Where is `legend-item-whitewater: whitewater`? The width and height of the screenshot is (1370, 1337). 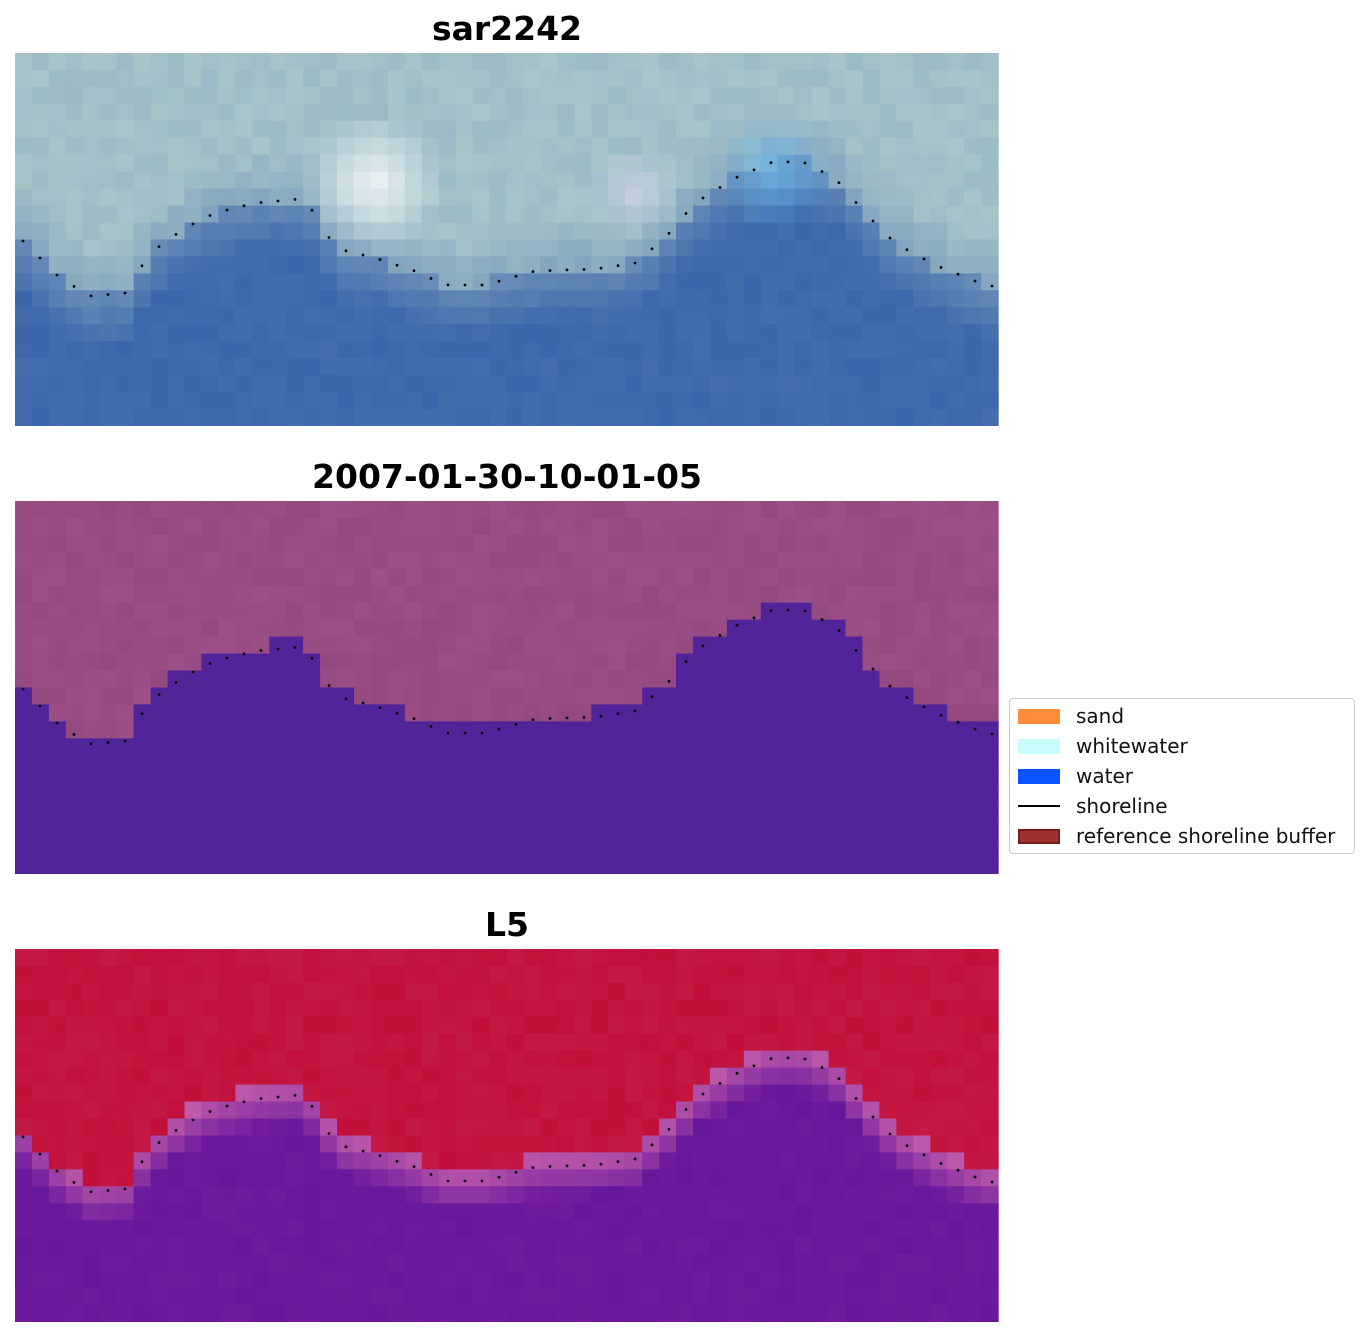
legend-item-whitewater: whitewater is located at coordinates (1182, 746).